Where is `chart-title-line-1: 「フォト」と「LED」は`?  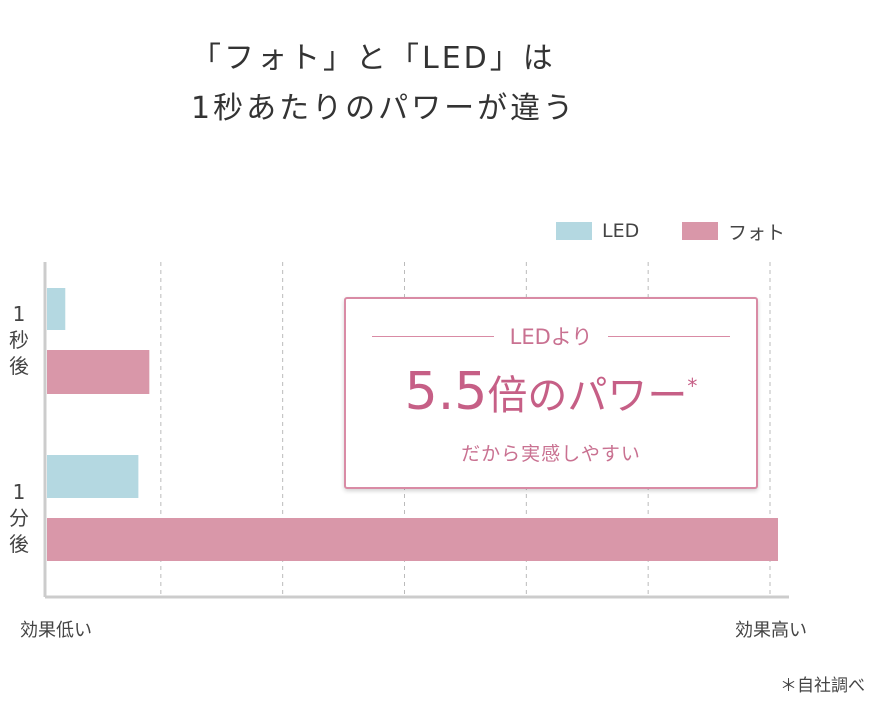
chart-title-line-1: 「フォト」と「LED」は is located at coordinates (373, 58).